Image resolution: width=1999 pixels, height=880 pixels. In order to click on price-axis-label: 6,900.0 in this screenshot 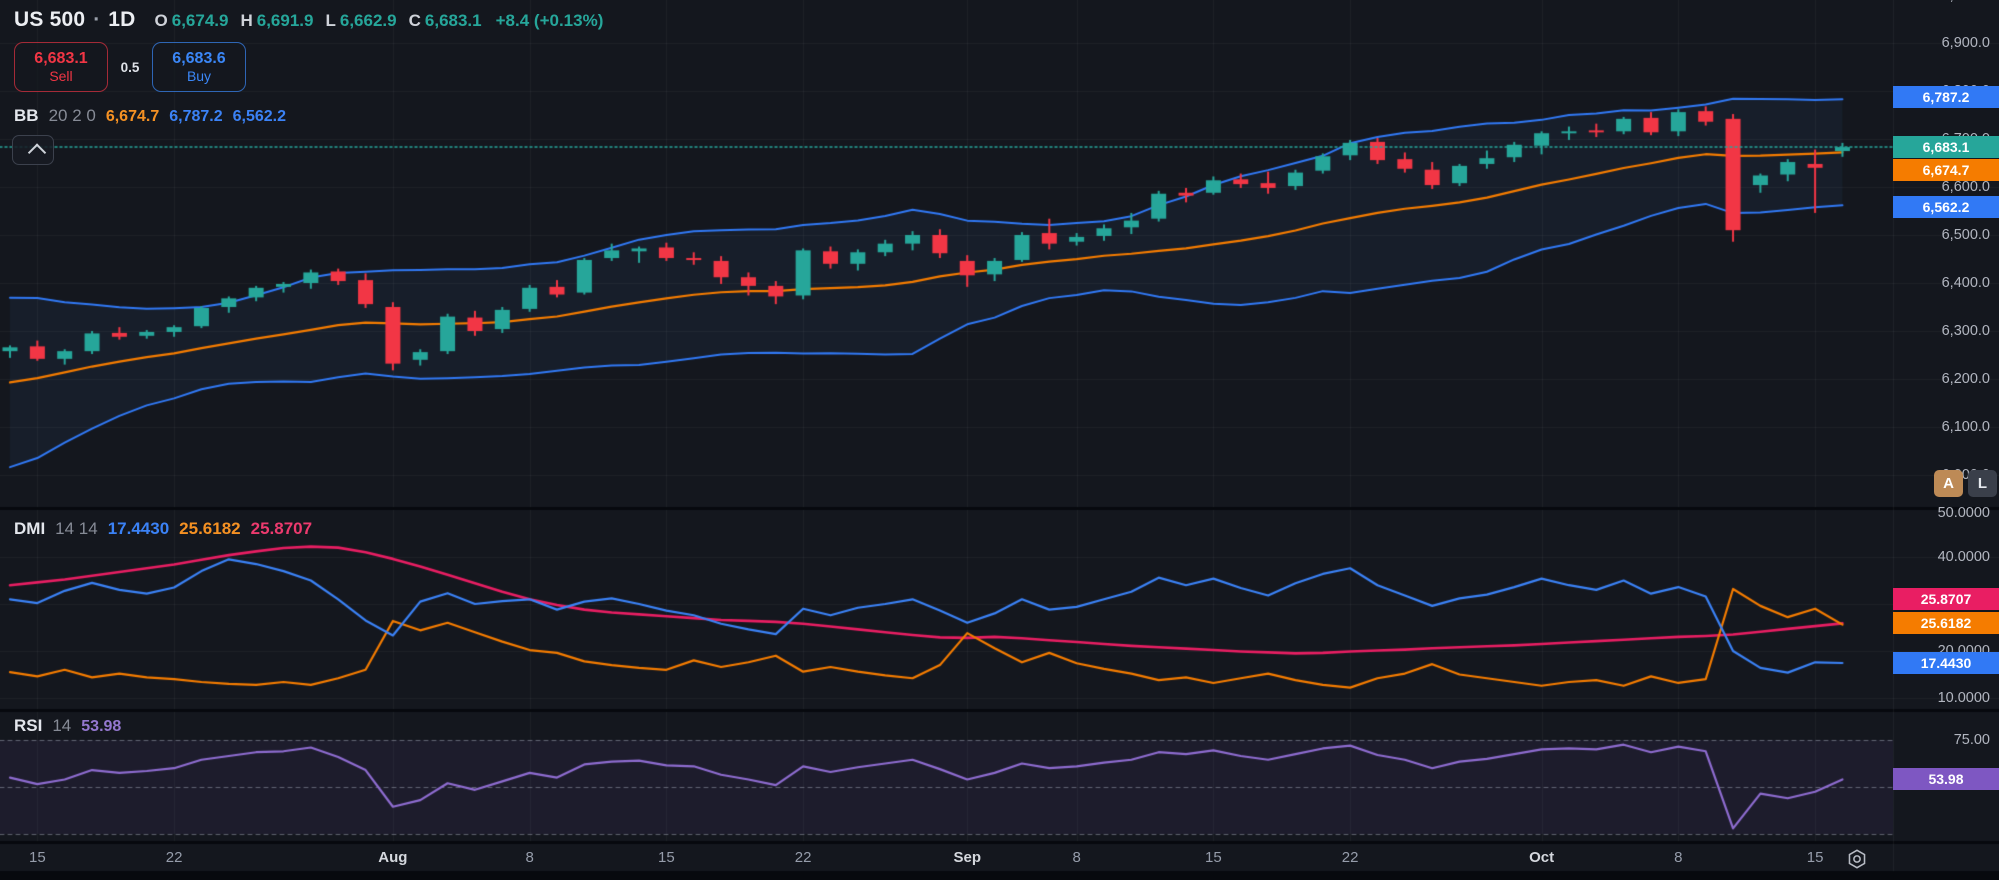, I will do `click(1965, 43)`.